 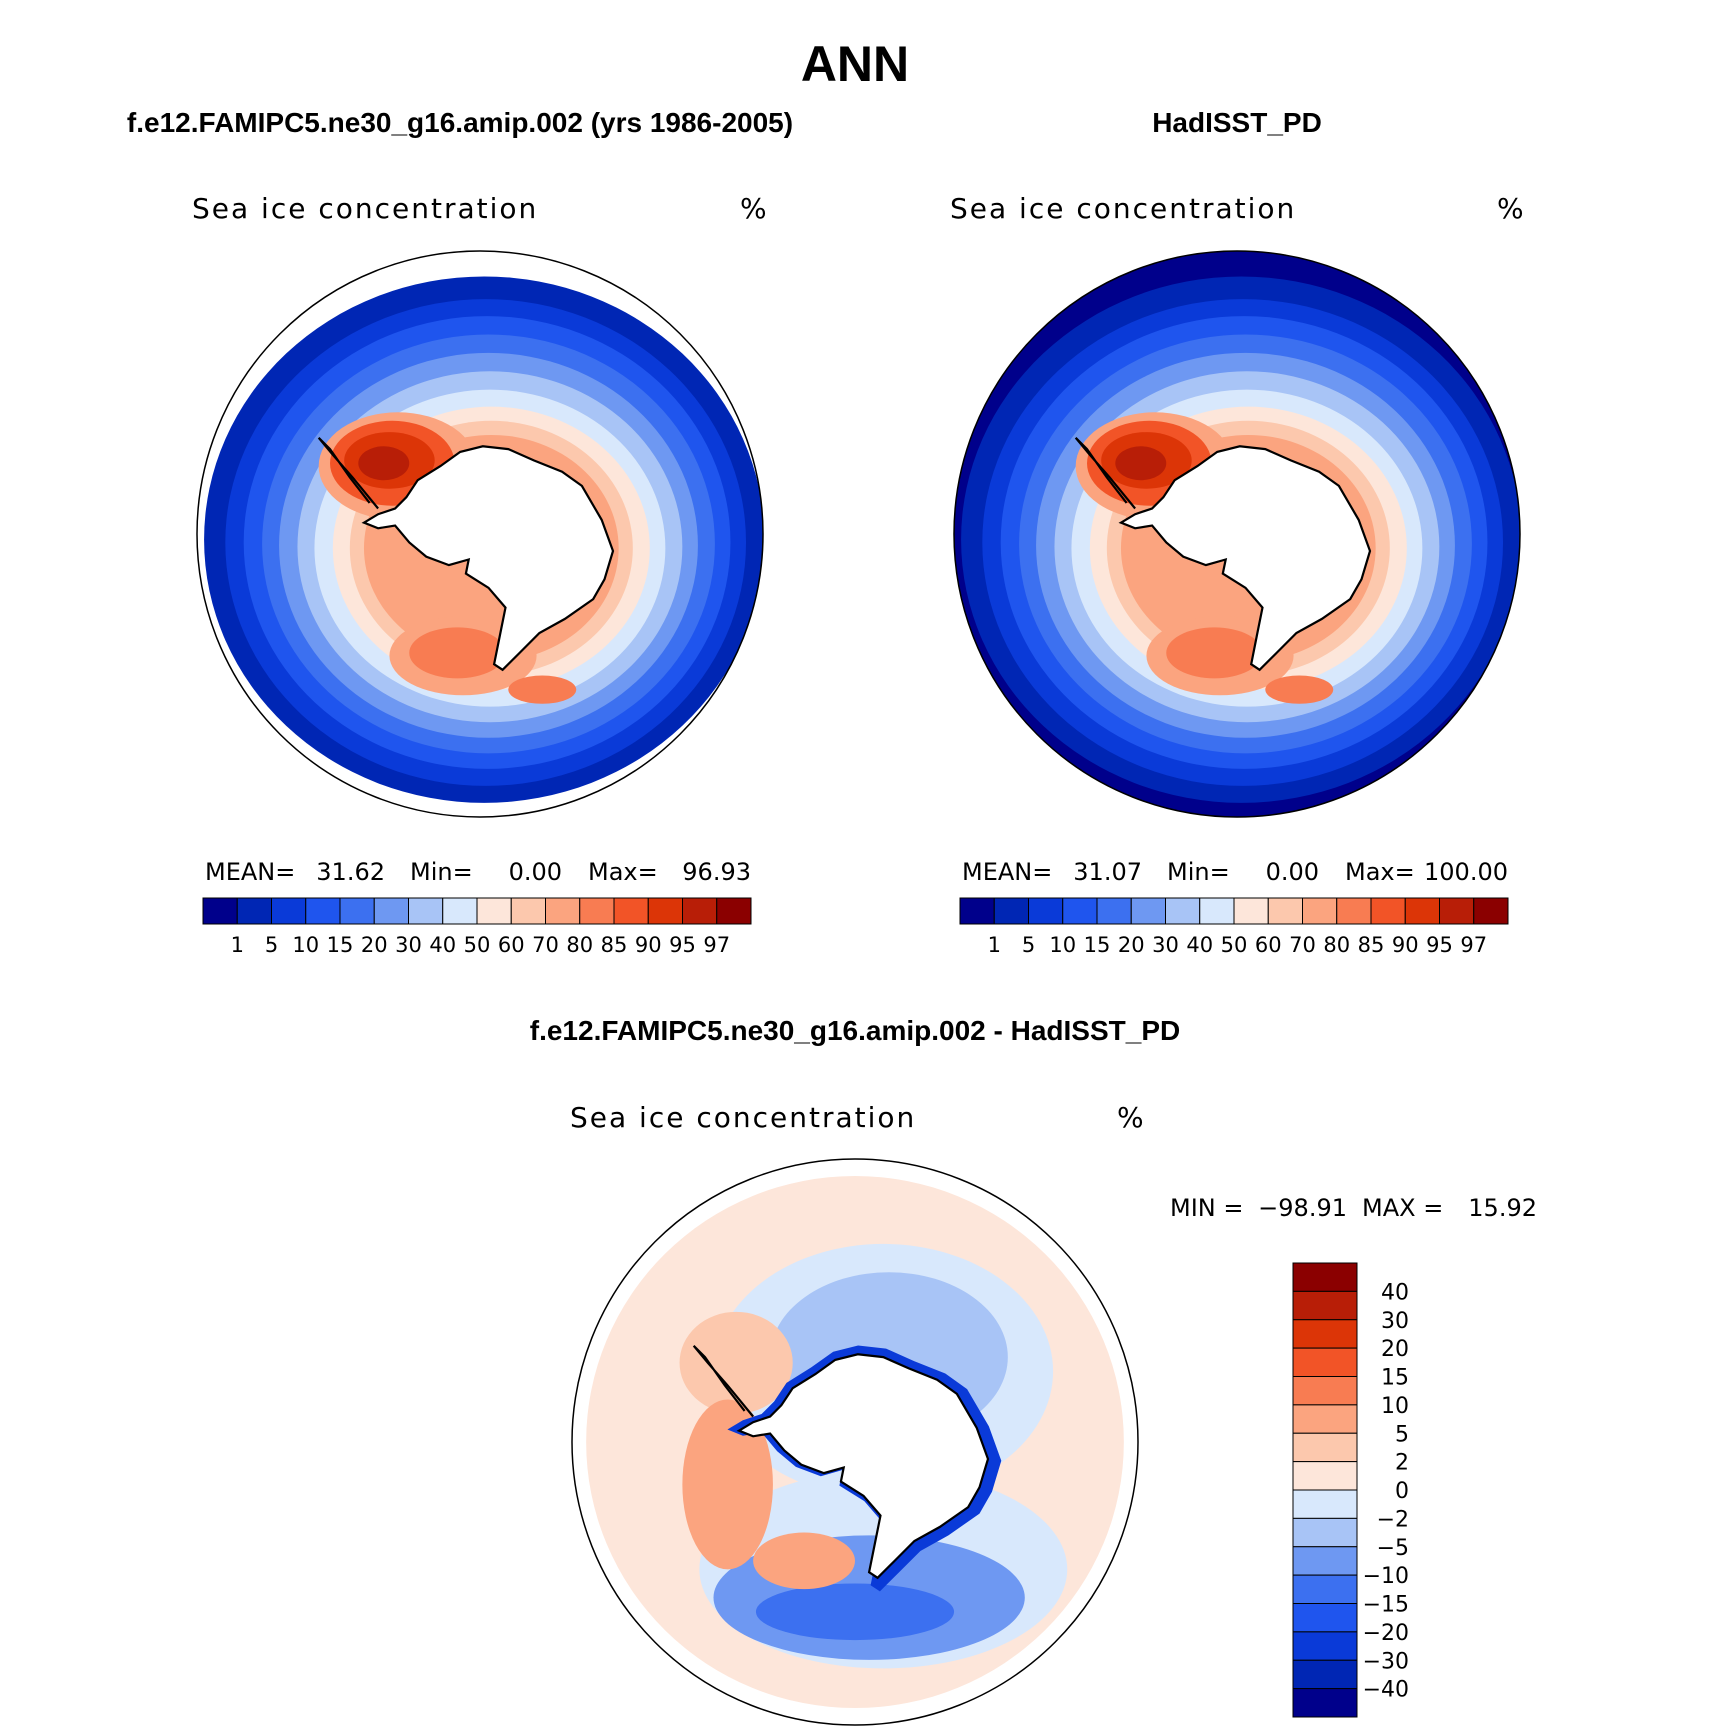 I want to click on difference-map-boundary, so click(x=855, y=1442).